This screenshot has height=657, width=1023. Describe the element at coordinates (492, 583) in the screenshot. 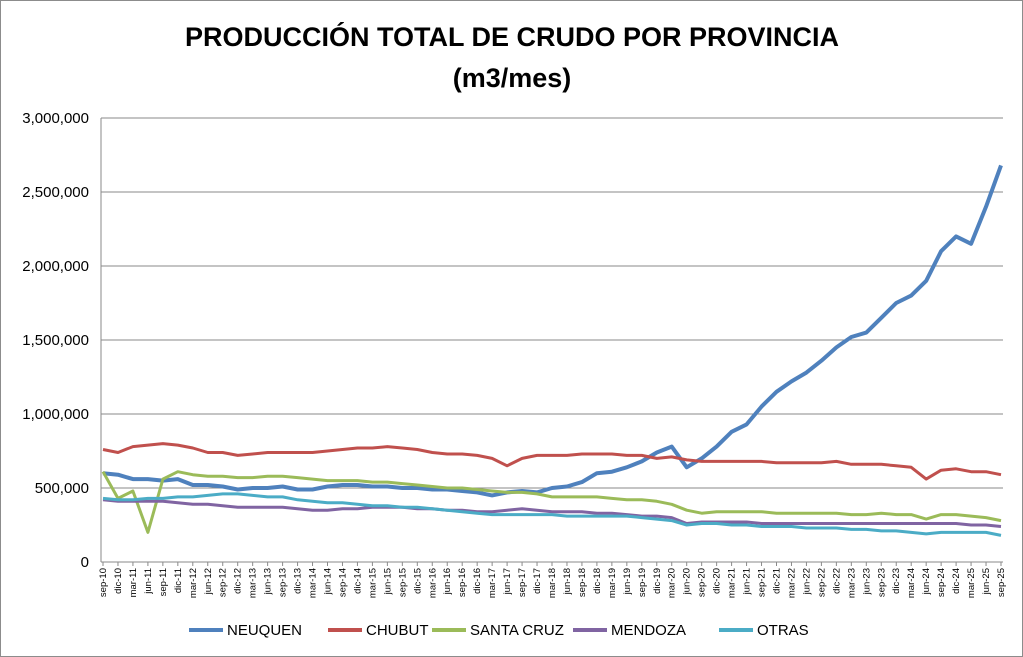

I see `x-tick-label: mar-17` at that location.